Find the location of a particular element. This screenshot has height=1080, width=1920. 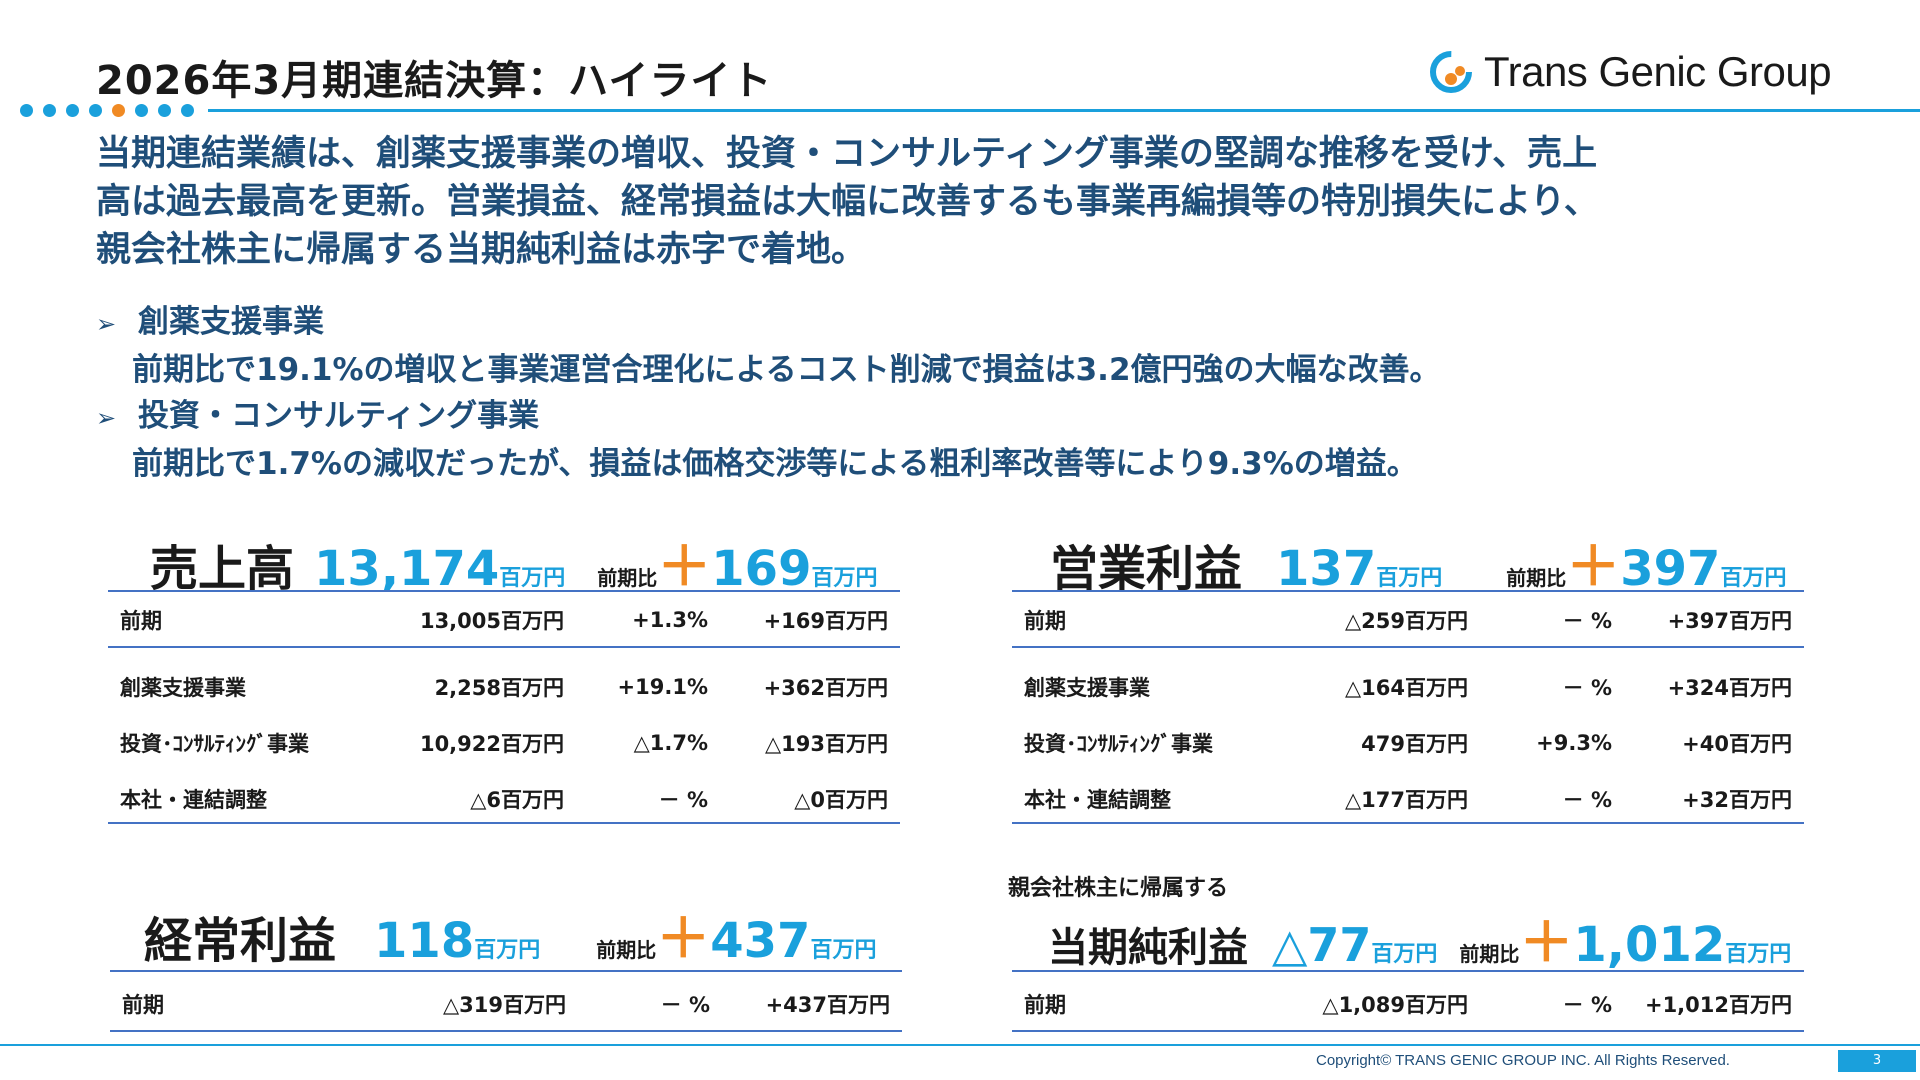

operating-table: 前期 △259百万円 － % +397百万円 is located at coordinates (1408, 620).